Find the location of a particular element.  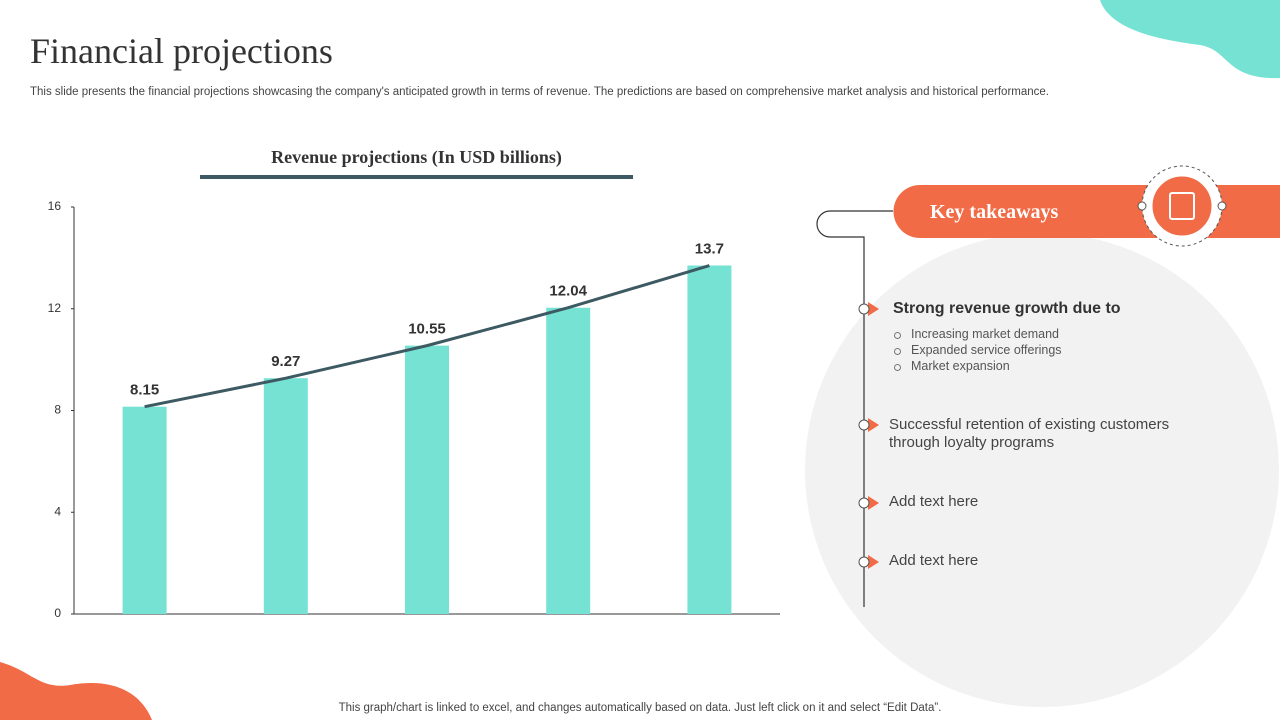

y-tick-label: 16 is located at coordinates (55, 206).